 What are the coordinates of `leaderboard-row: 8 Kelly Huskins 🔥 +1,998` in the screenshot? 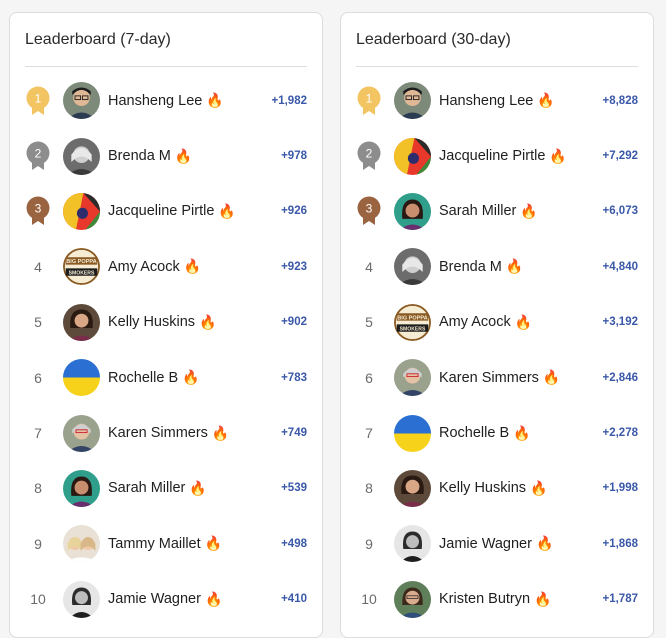 It's located at (497, 488).